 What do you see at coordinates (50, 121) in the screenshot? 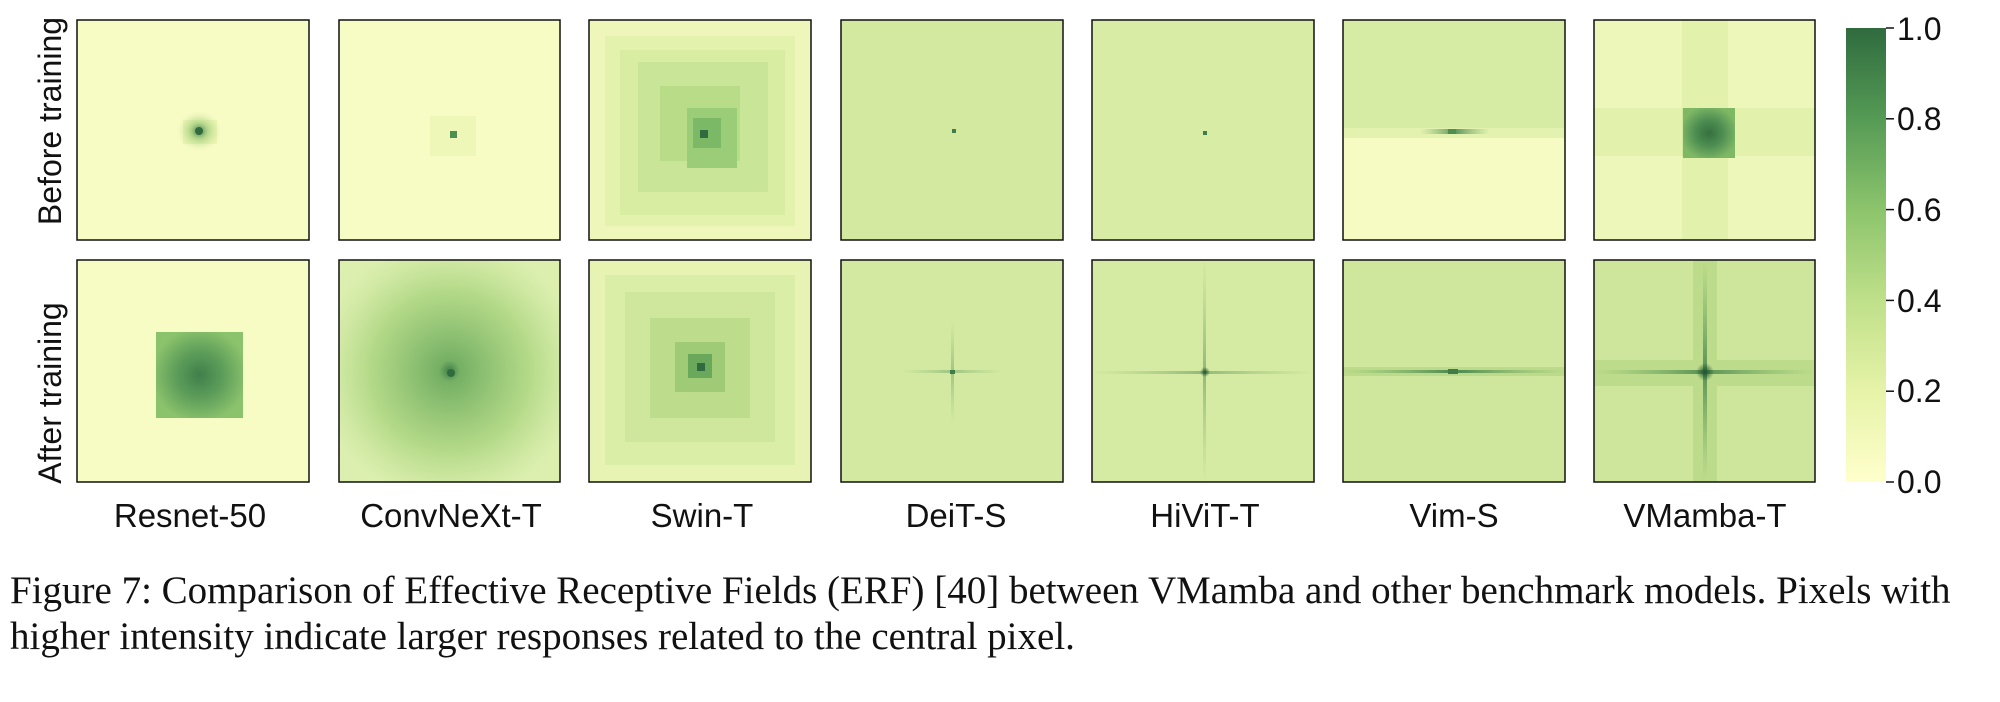
I see `row-label-before: Before training` at bounding box center [50, 121].